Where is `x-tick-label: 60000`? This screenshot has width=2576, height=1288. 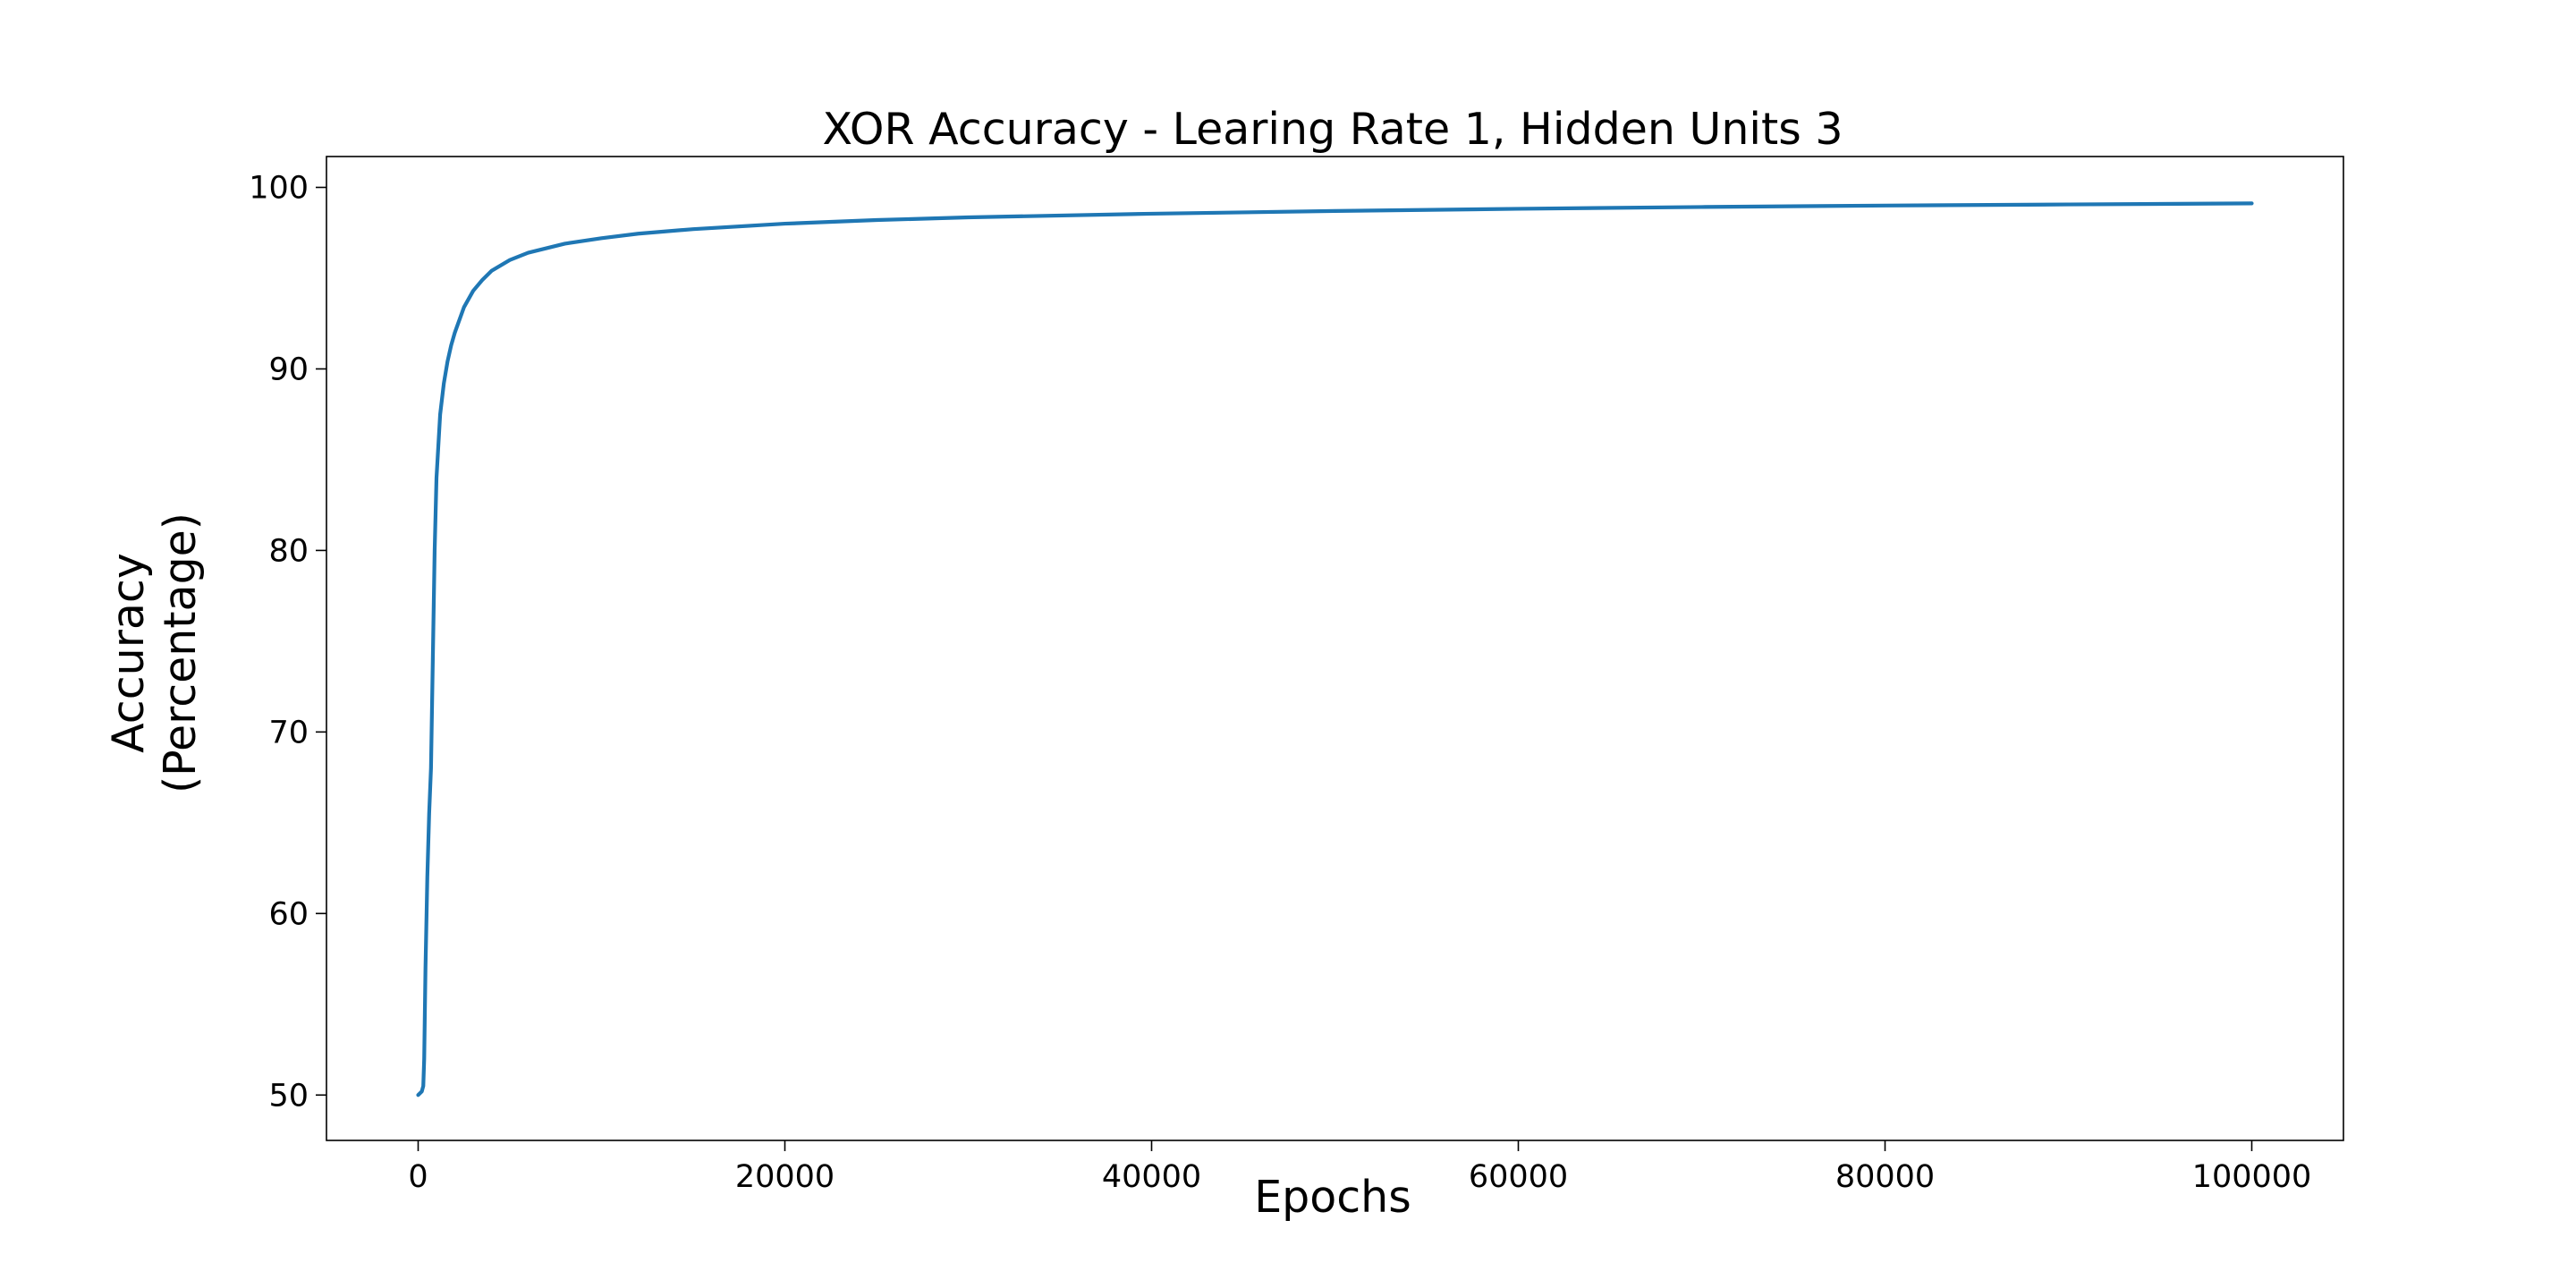
x-tick-label: 60000 is located at coordinates (1518, 1177).